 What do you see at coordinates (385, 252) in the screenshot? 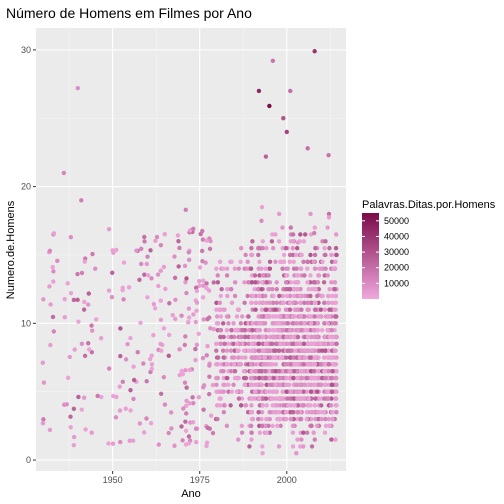
I see `legend-ticks: 10000 20000 30000 40000 50000` at bounding box center [385, 252].